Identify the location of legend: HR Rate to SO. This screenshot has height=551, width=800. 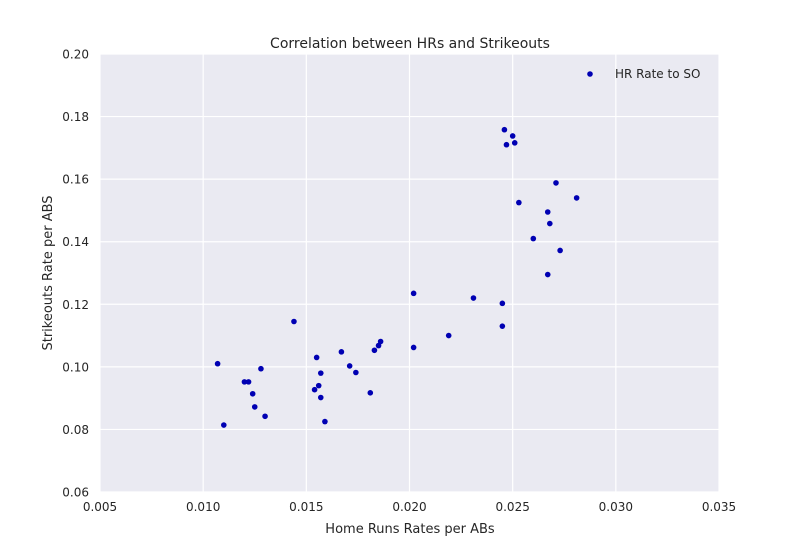
(643, 74).